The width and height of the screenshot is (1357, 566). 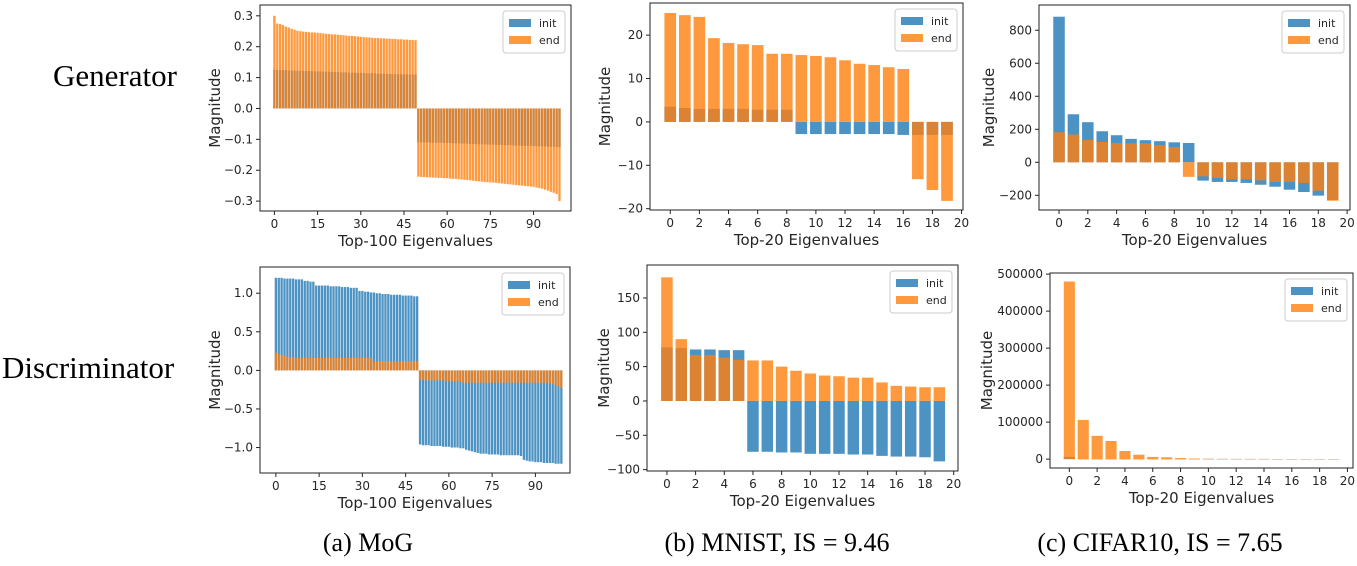 I want to click on x-tick-label: 16, so click(x=896, y=484).